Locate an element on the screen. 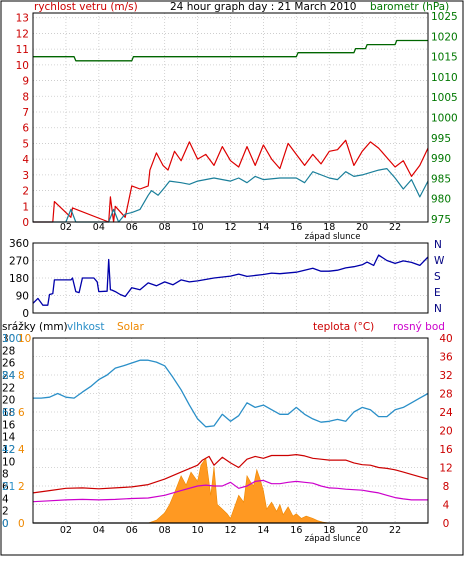 Image resolution: width=464 pixels, height=570 pixels. panel2-direction-3: E is located at coordinates (437, 293).